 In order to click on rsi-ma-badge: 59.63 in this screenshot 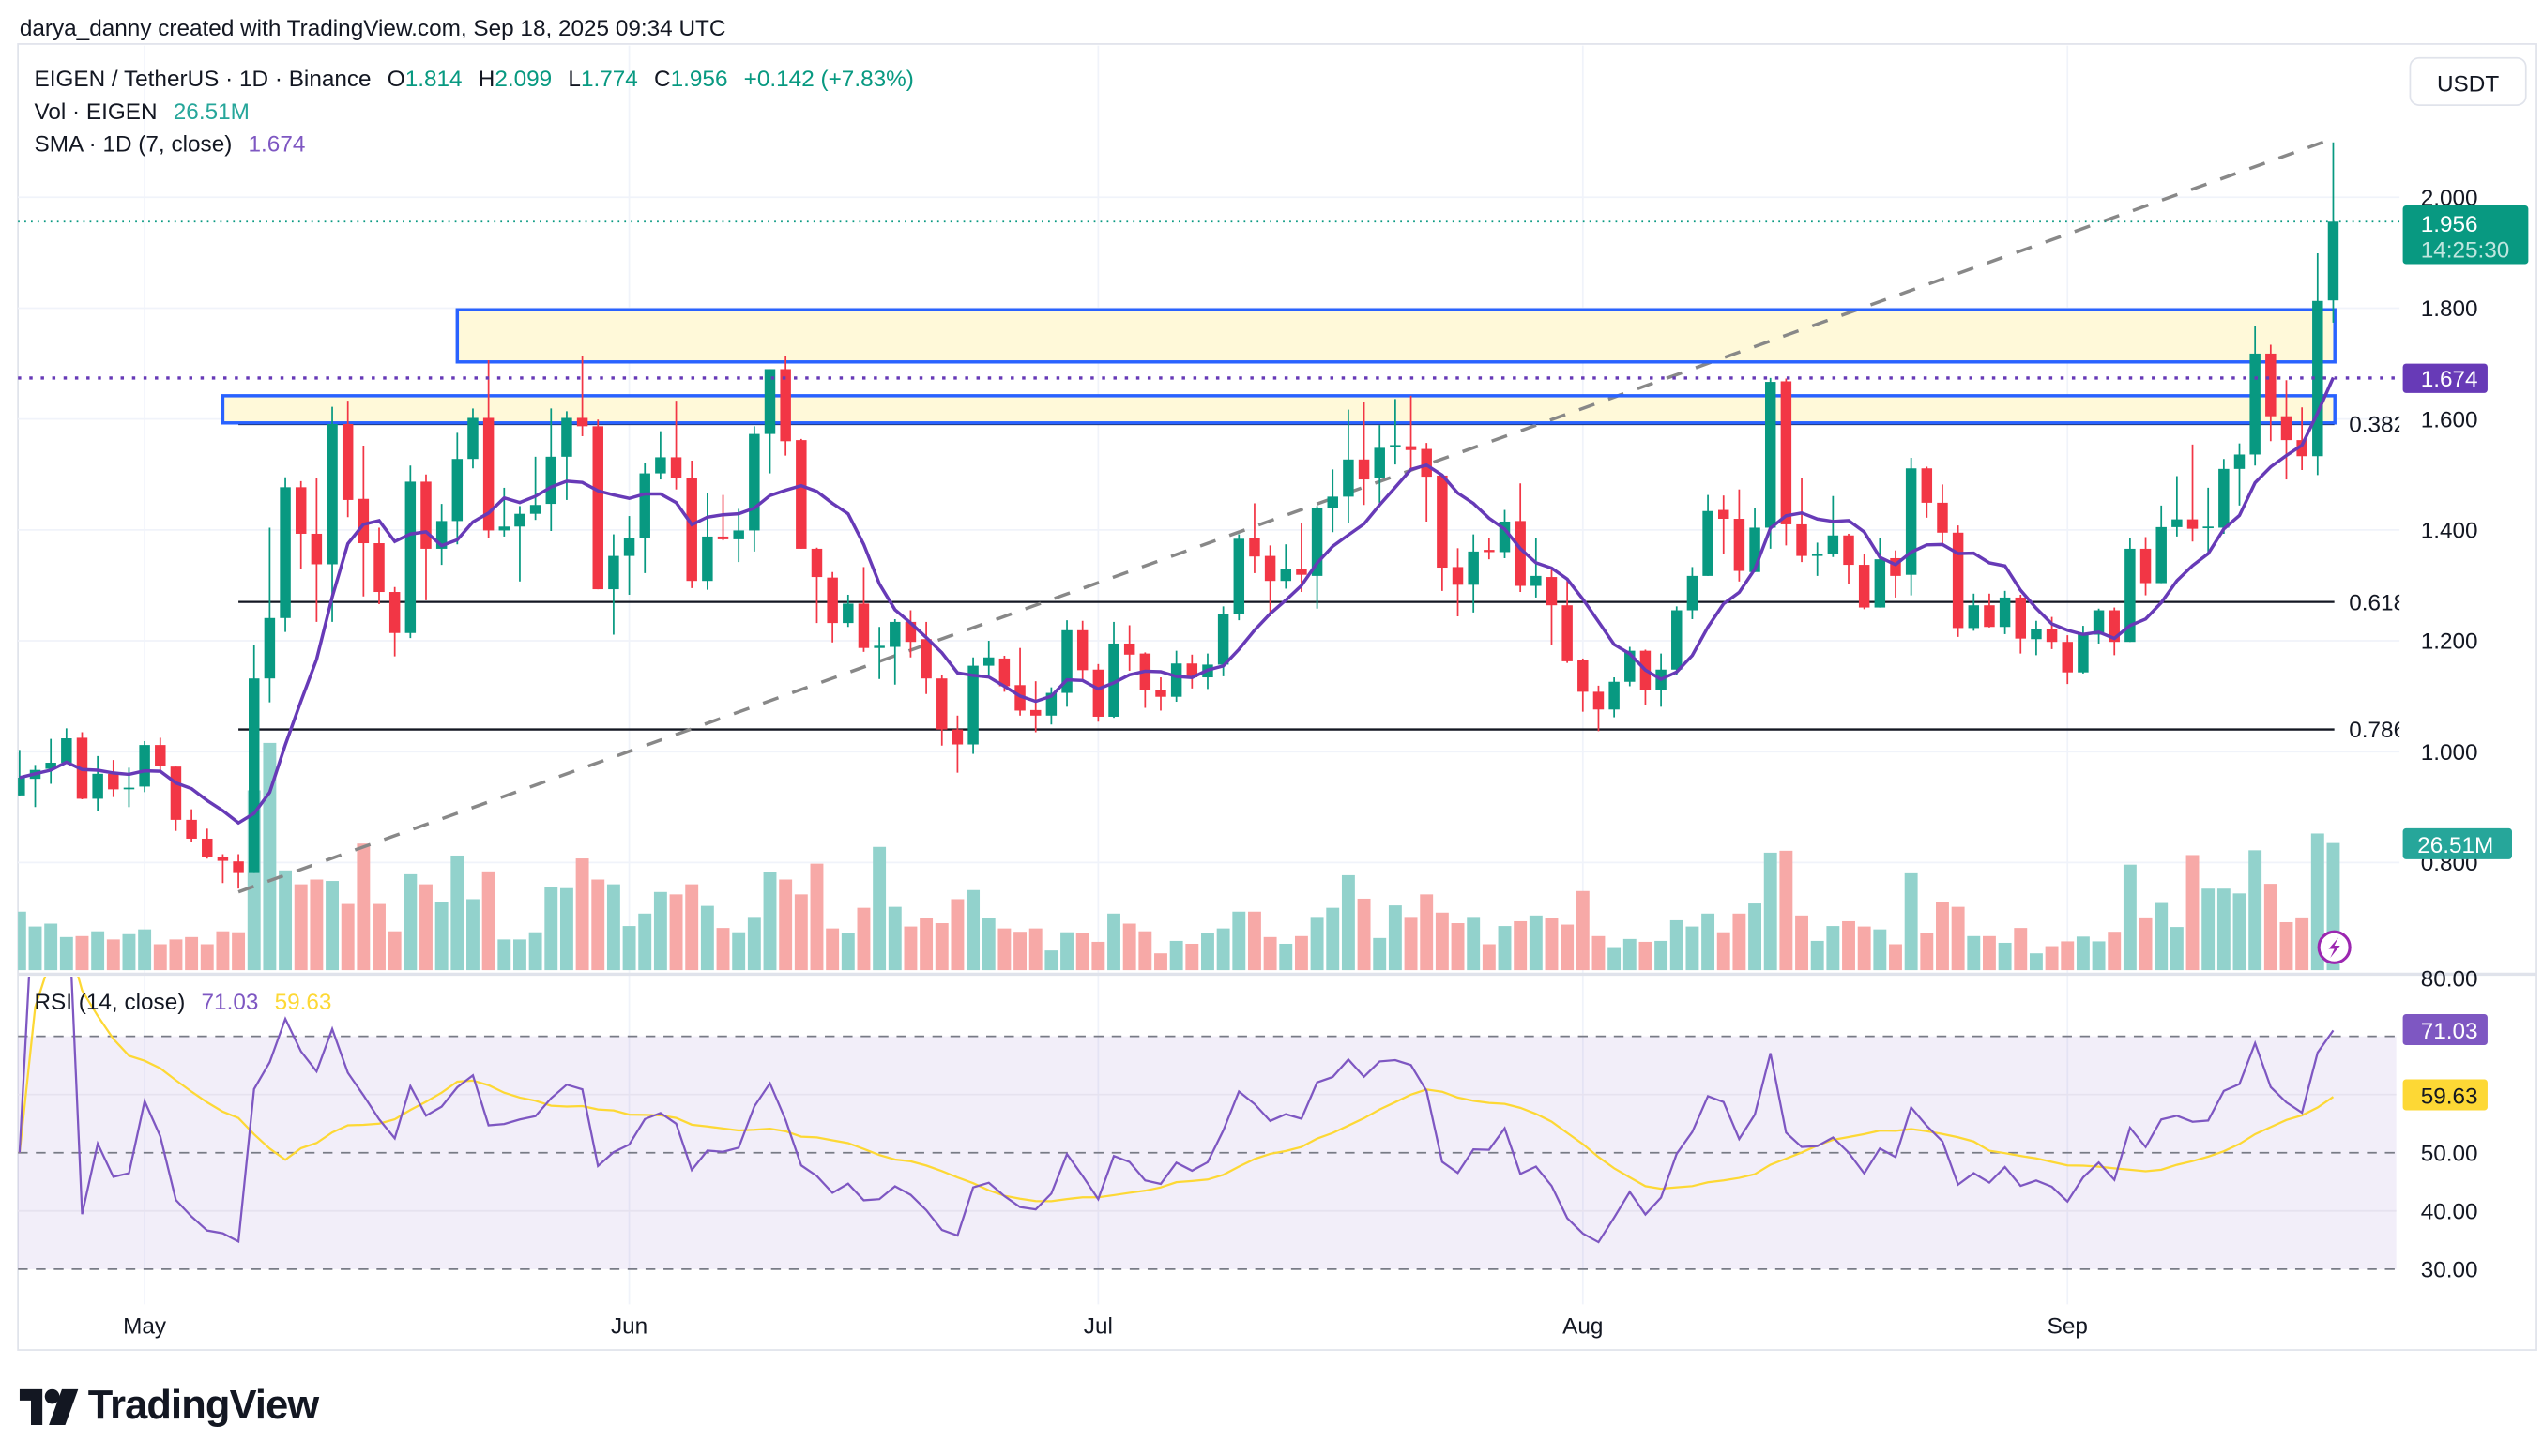, I will do `click(2445, 1095)`.